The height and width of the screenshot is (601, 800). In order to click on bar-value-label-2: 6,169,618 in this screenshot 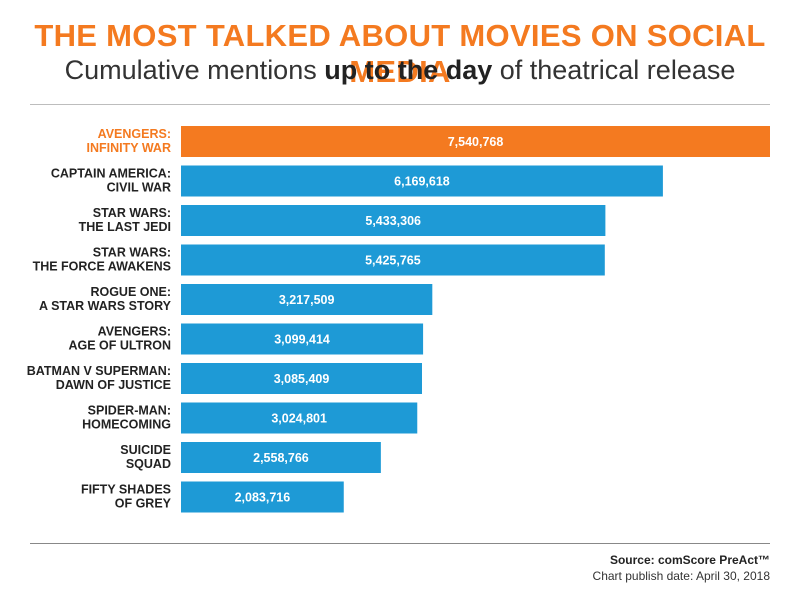, I will do `click(422, 182)`.